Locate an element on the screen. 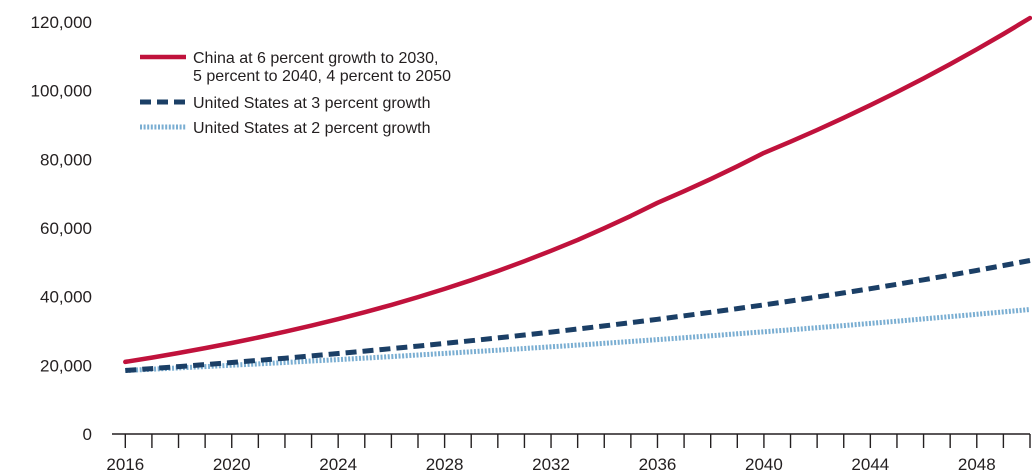 The height and width of the screenshot is (475, 1032). y-axis-tick-labels: 0 20,000 40,000 60,000 80,000 100,000 120,000 is located at coordinates (61, 228).